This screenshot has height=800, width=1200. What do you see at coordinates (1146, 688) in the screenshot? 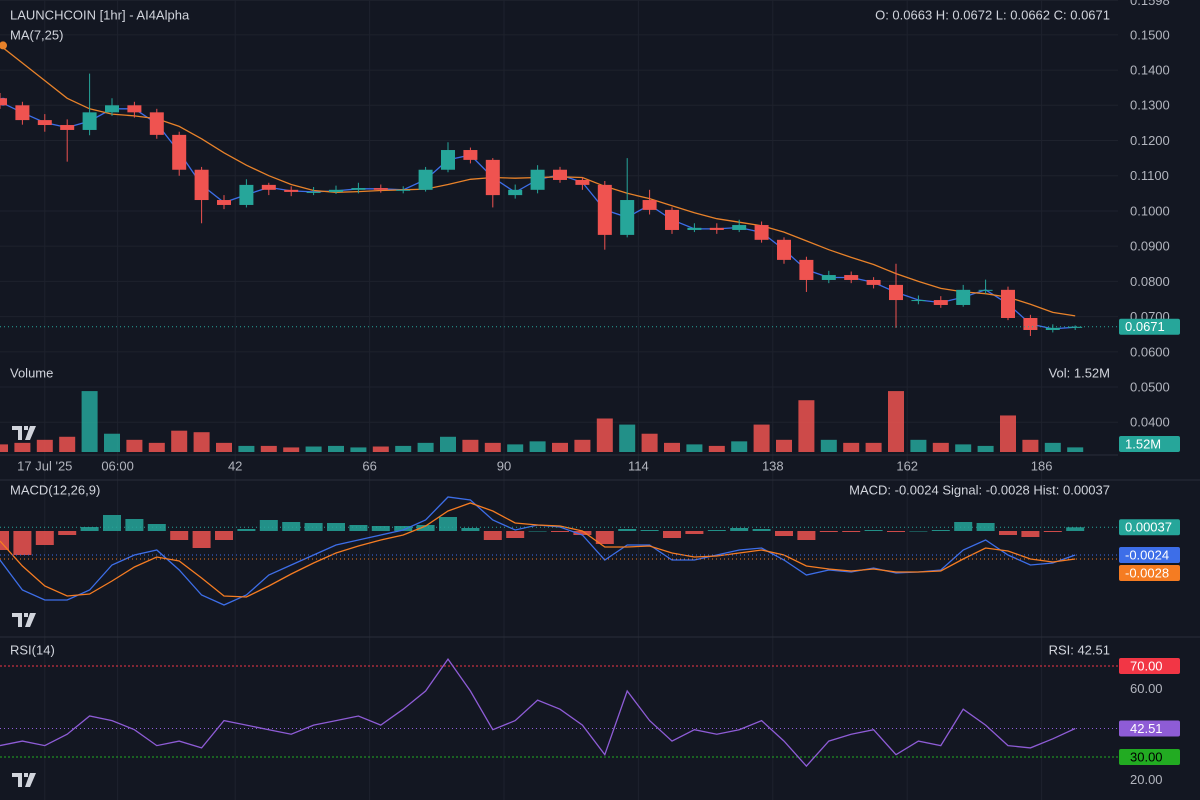
I see `y-tick-label: 60.00` at bounding box center [1146, 688].